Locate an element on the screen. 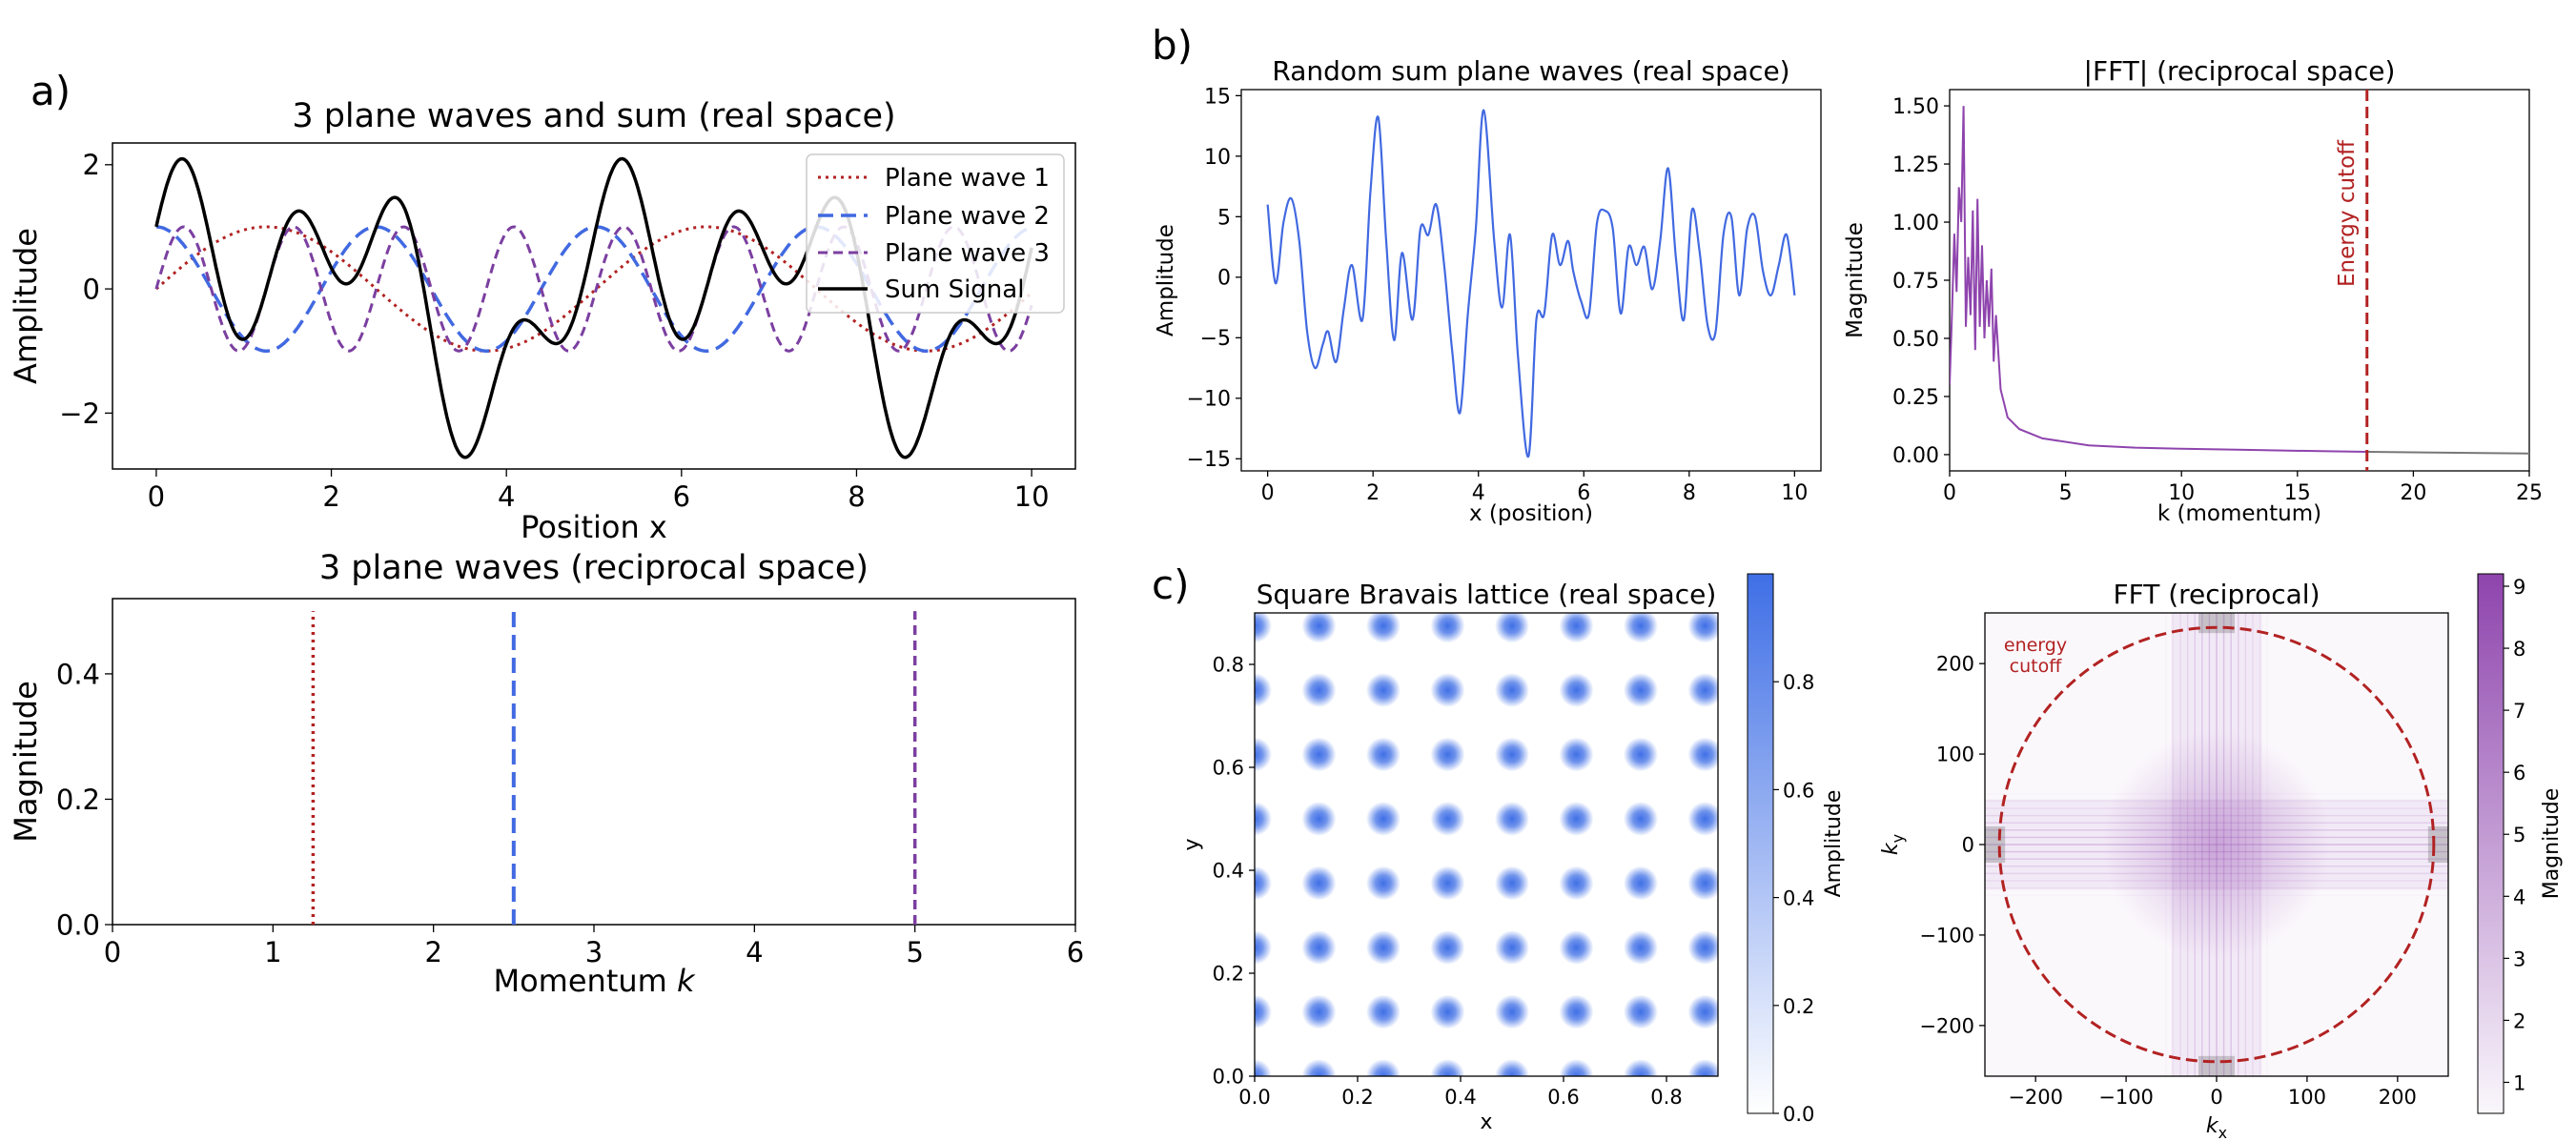  colorbar-tick-label: 0.2 is located at coordinates (1799, 1006).